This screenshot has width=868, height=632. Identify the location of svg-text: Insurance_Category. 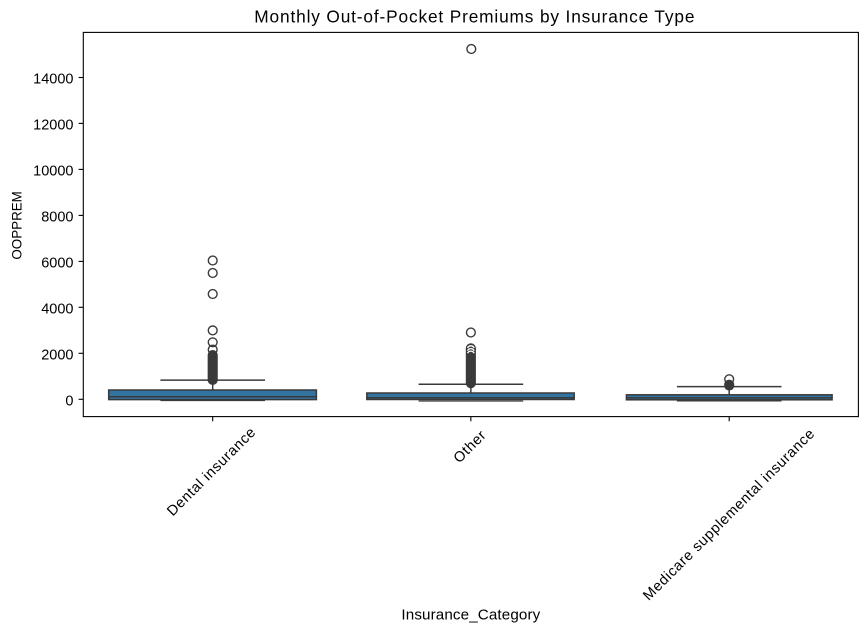
(470, 615).